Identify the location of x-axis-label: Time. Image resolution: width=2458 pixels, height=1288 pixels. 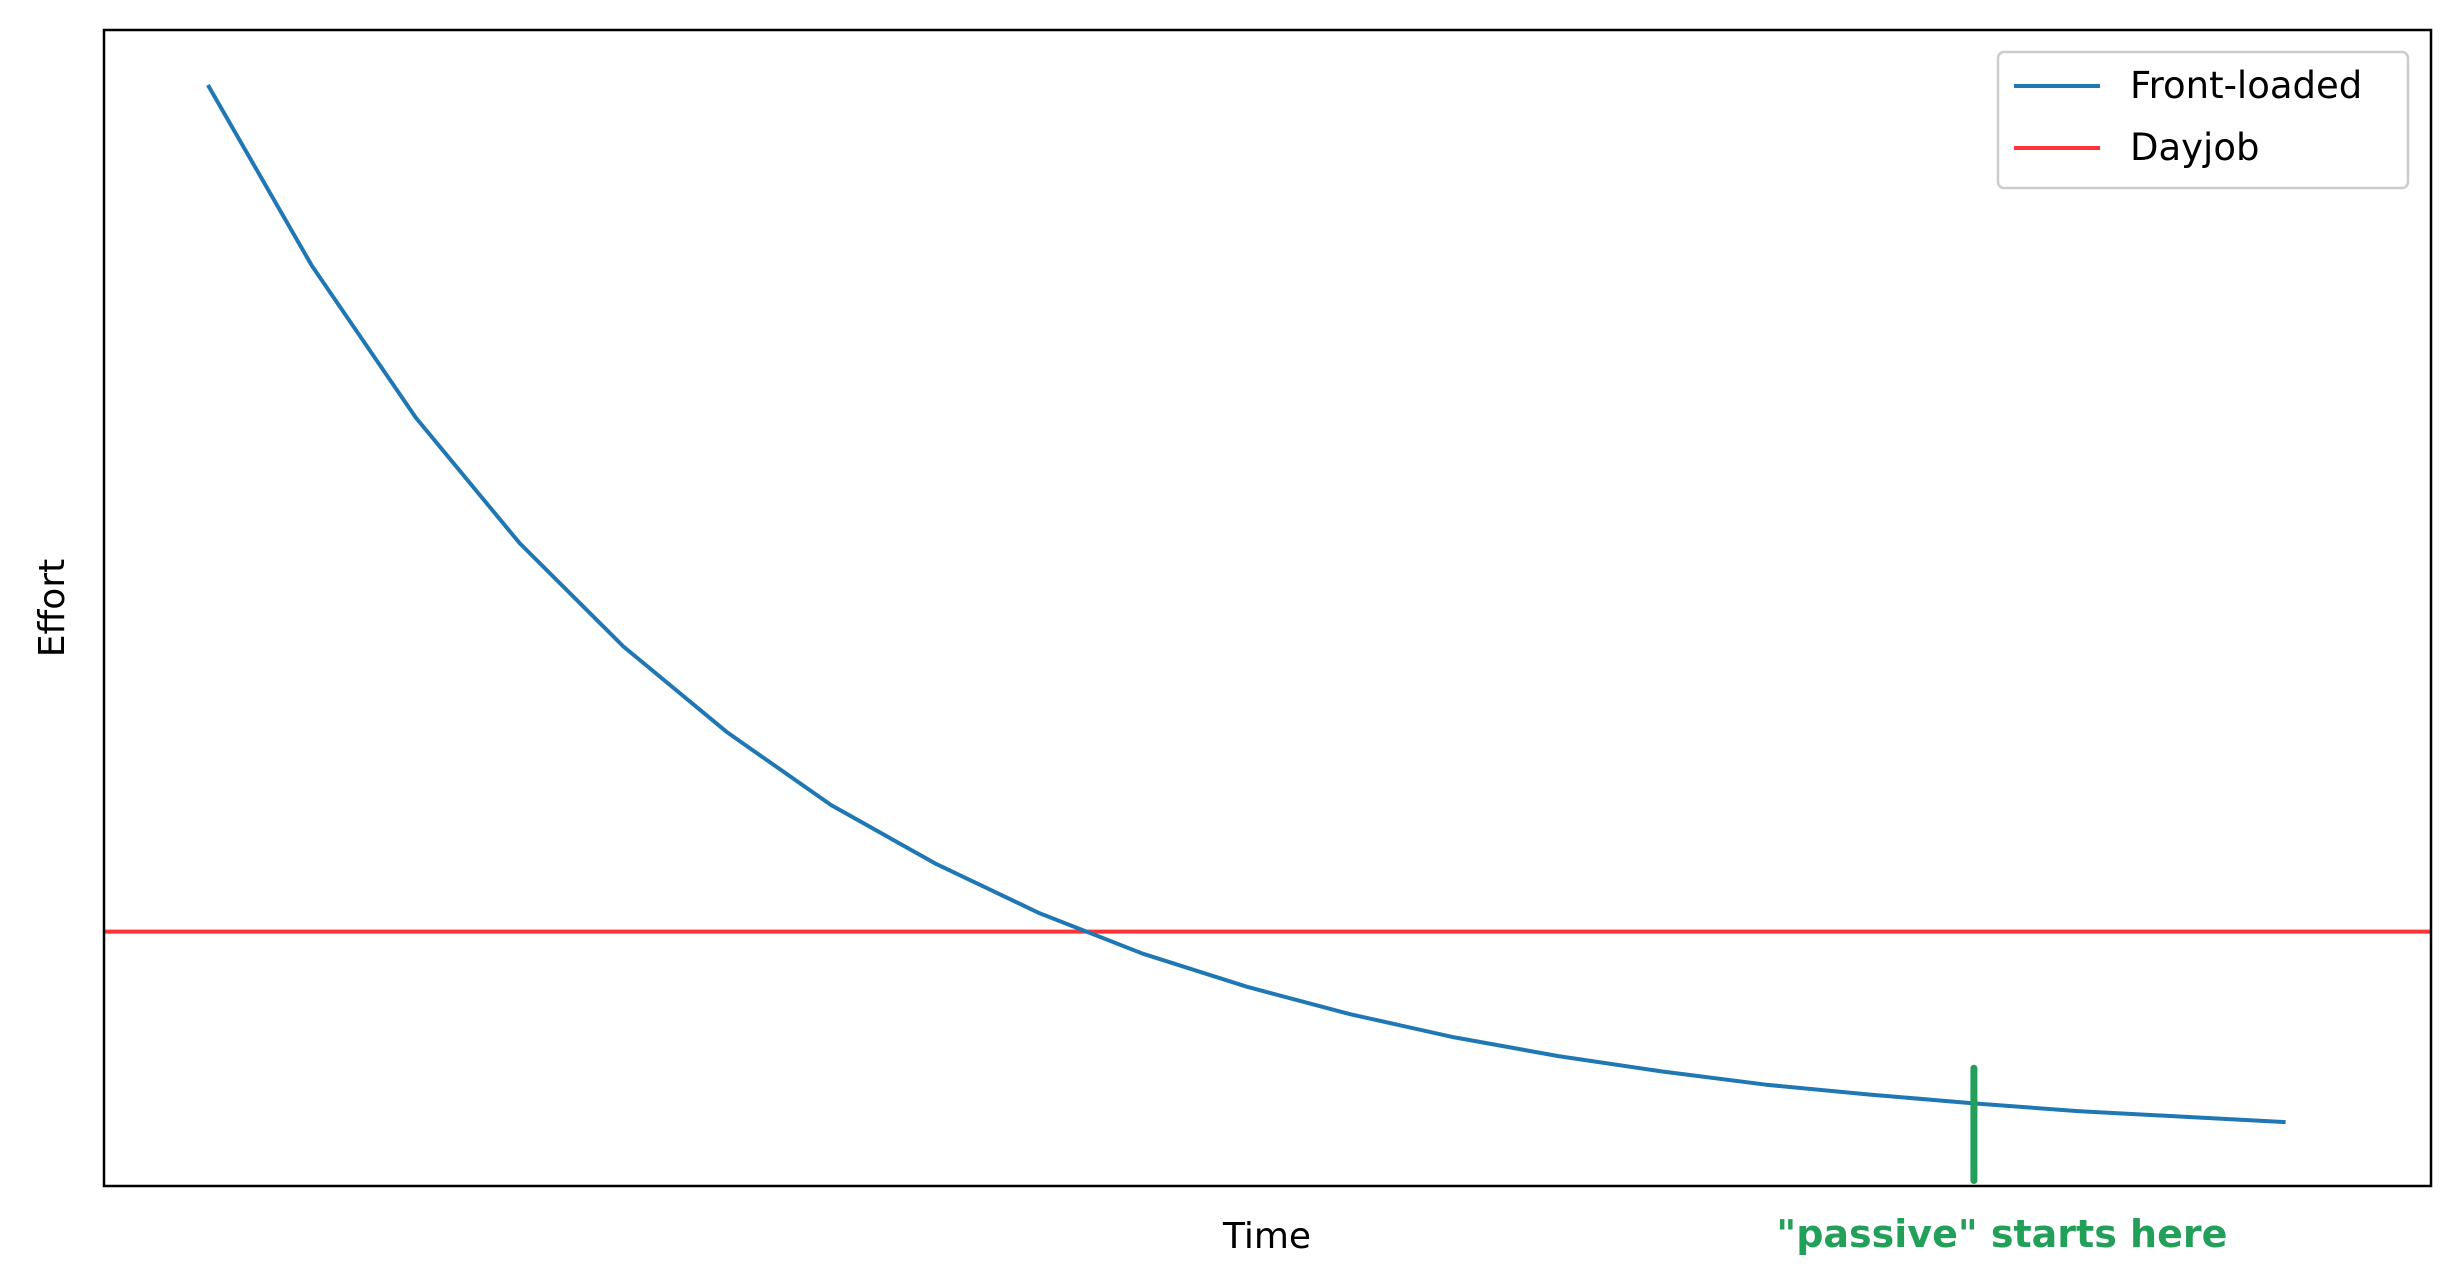
(1266, 1236).